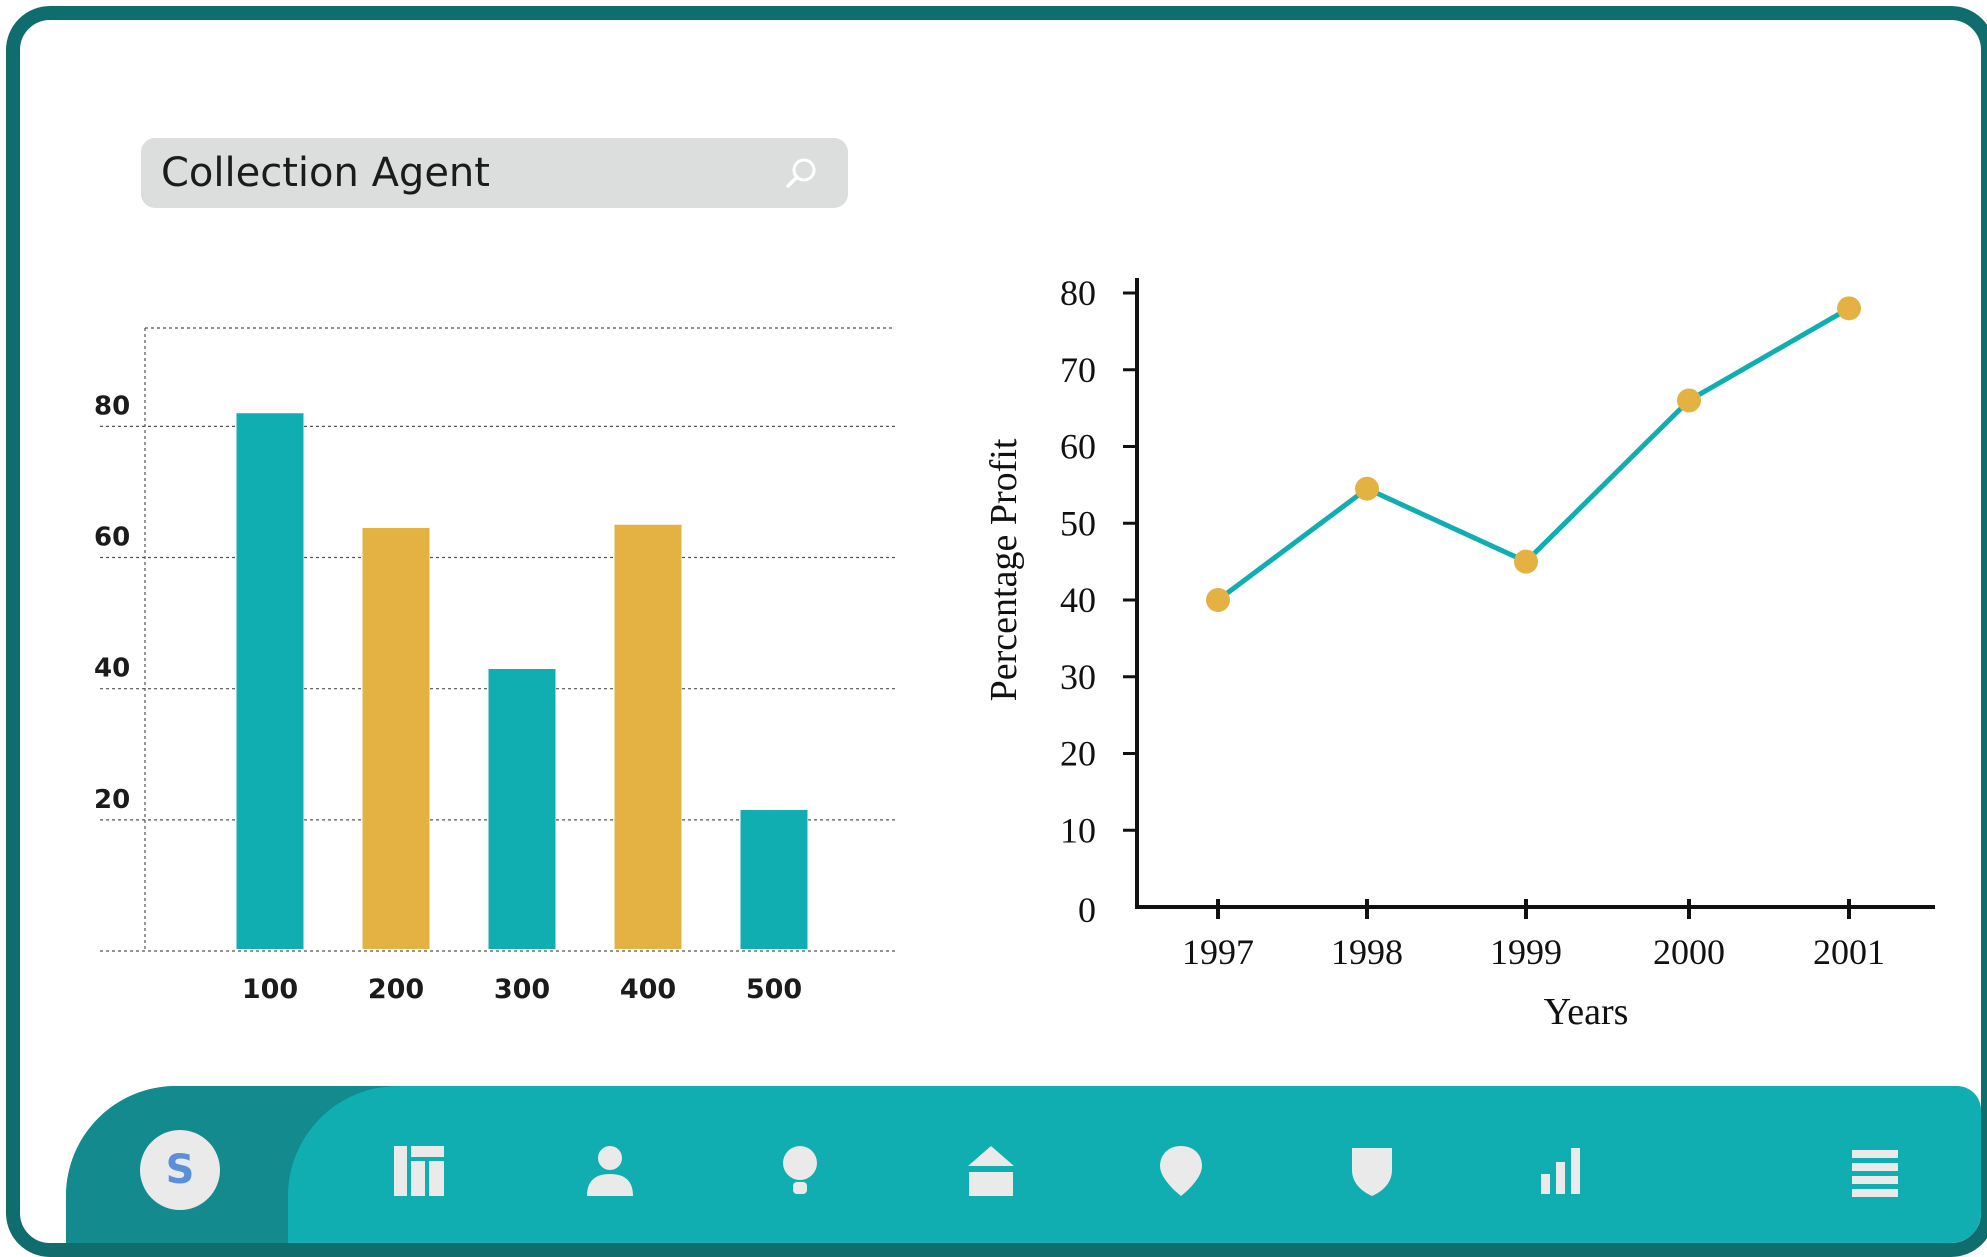 The height and width of the screenshot is (1257, 1987). What do you see at coordinates (325, 173) in the screenshot?
I see `search-input: Collection Agent` at bounding box center [325, 173].